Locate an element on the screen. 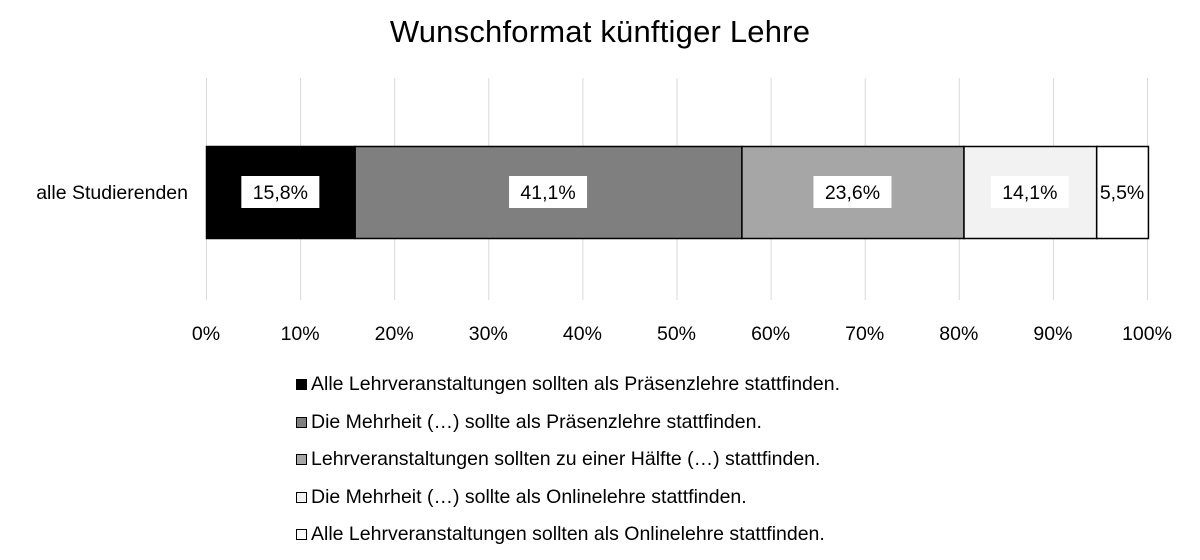  chart-title: Wunschformat künftiger Lehre is located at coordinates (600, 31).